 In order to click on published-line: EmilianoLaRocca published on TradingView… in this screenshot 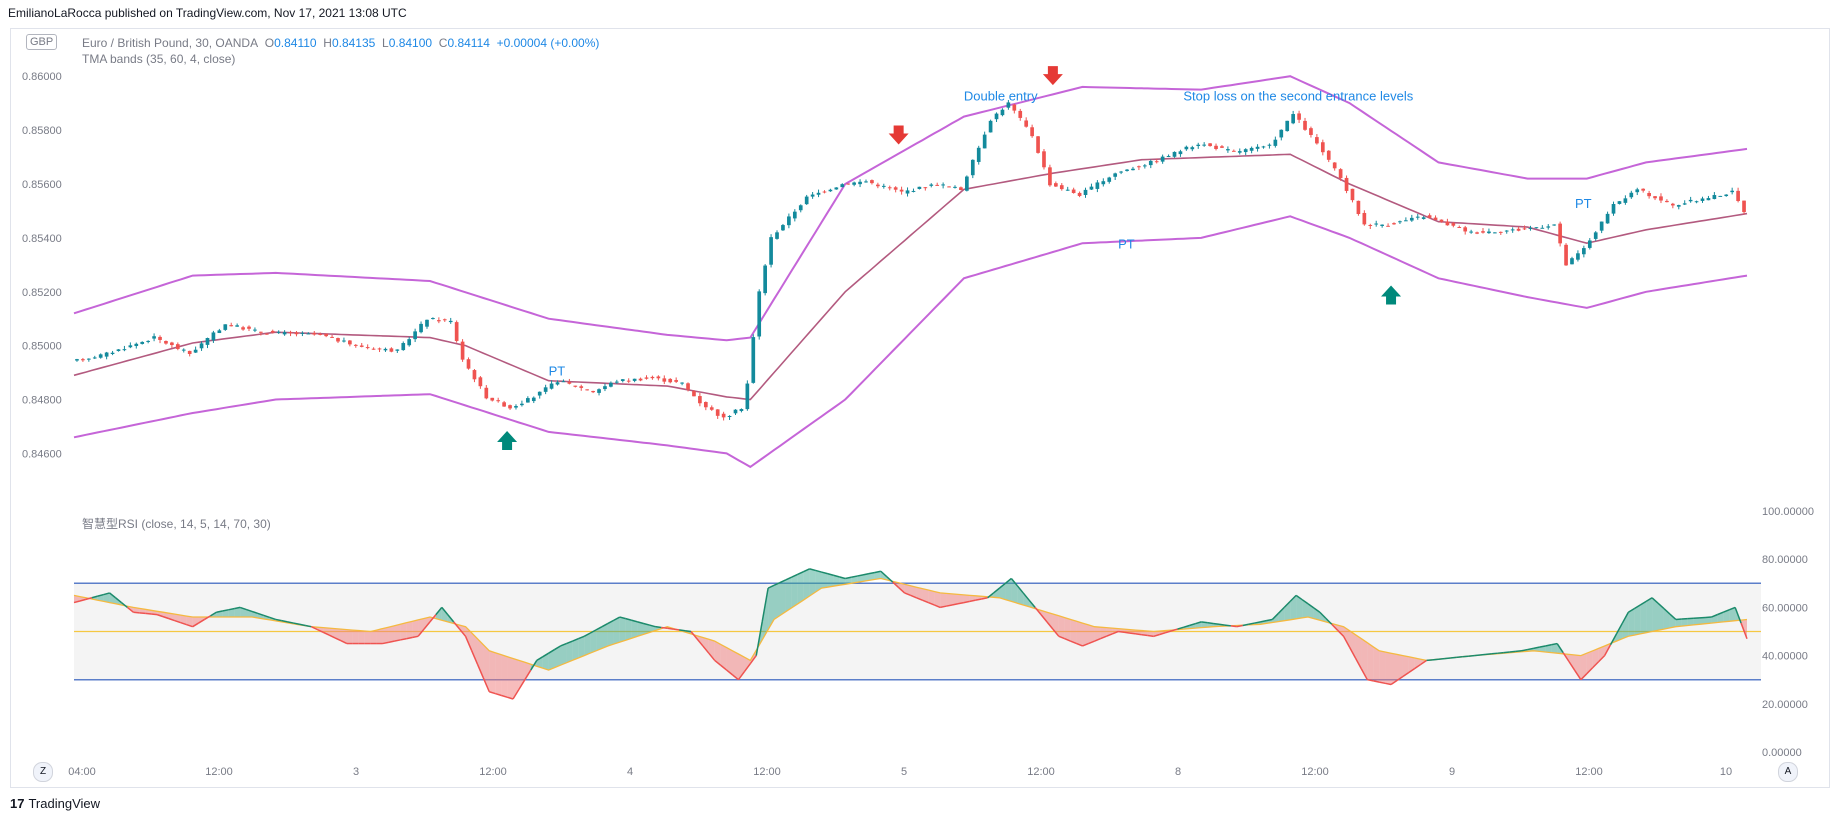, I will do `click(207, 13)`.